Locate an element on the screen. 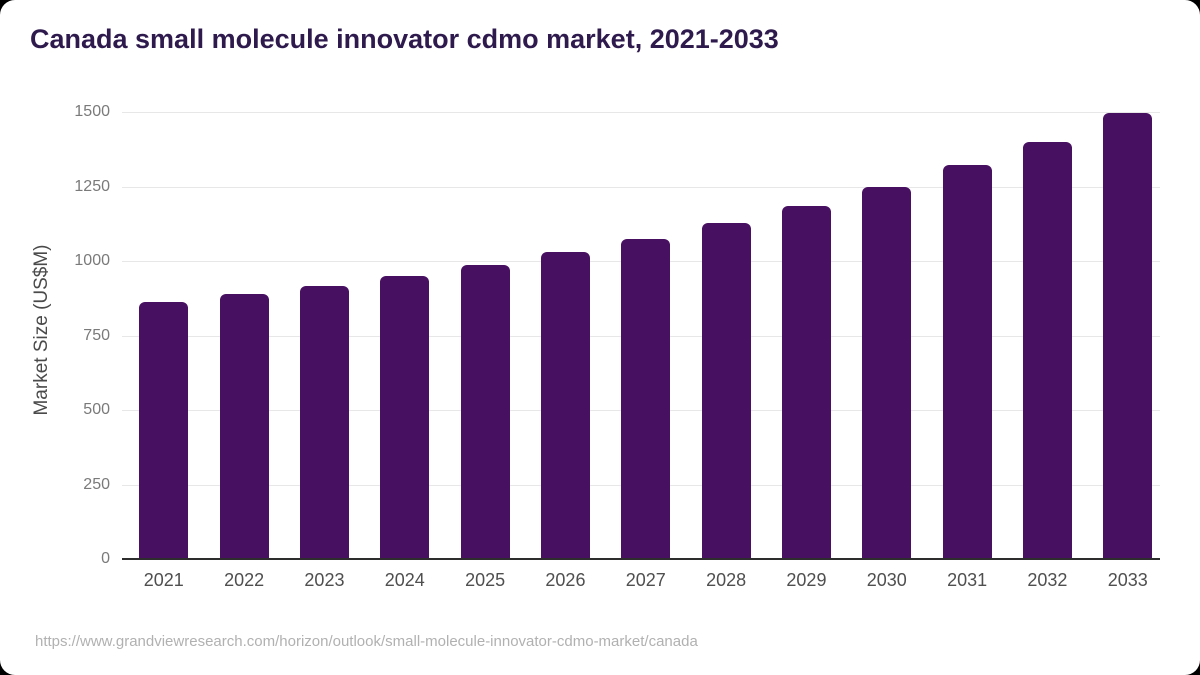 This screenshot has width=1200, height=675. y-tick-label-1250: 1250 is located at coordinates (92, 186).